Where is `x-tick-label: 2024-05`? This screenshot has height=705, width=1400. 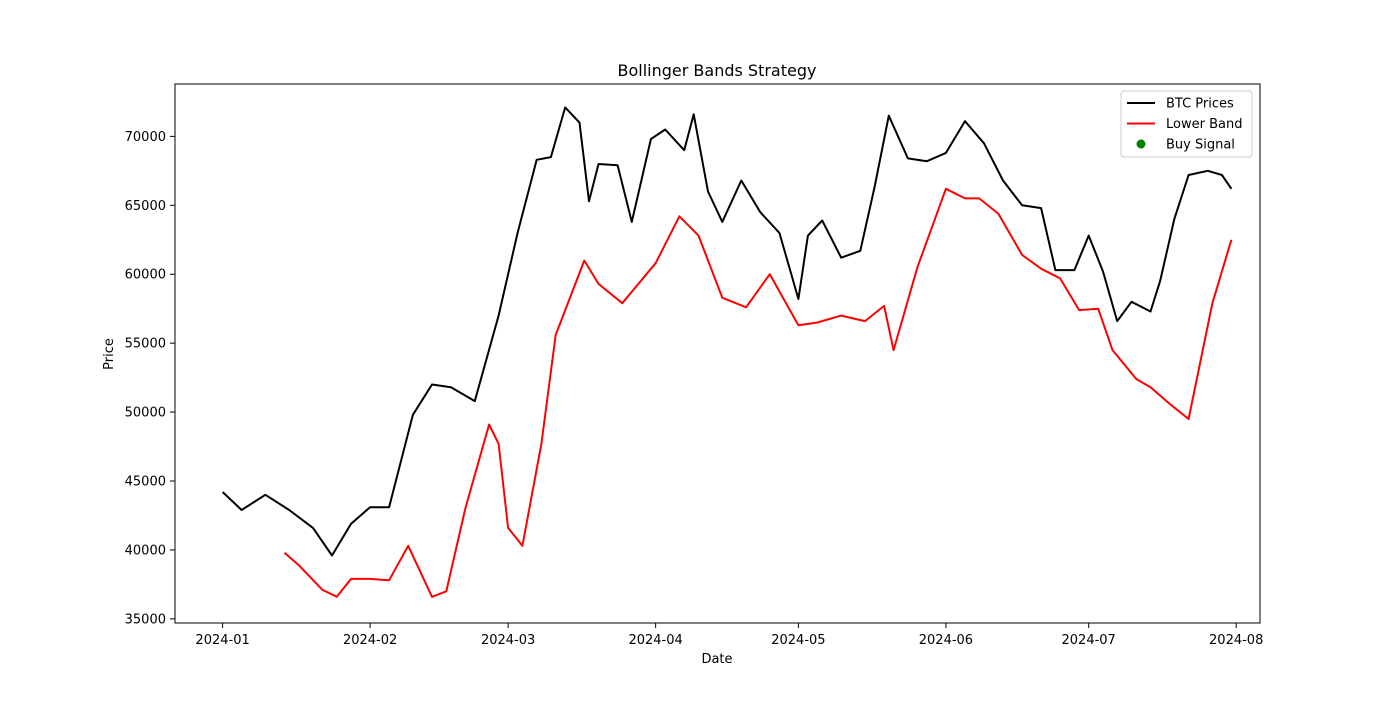
x-tick-label: 2024-05 is located at coordinates (798, 640).